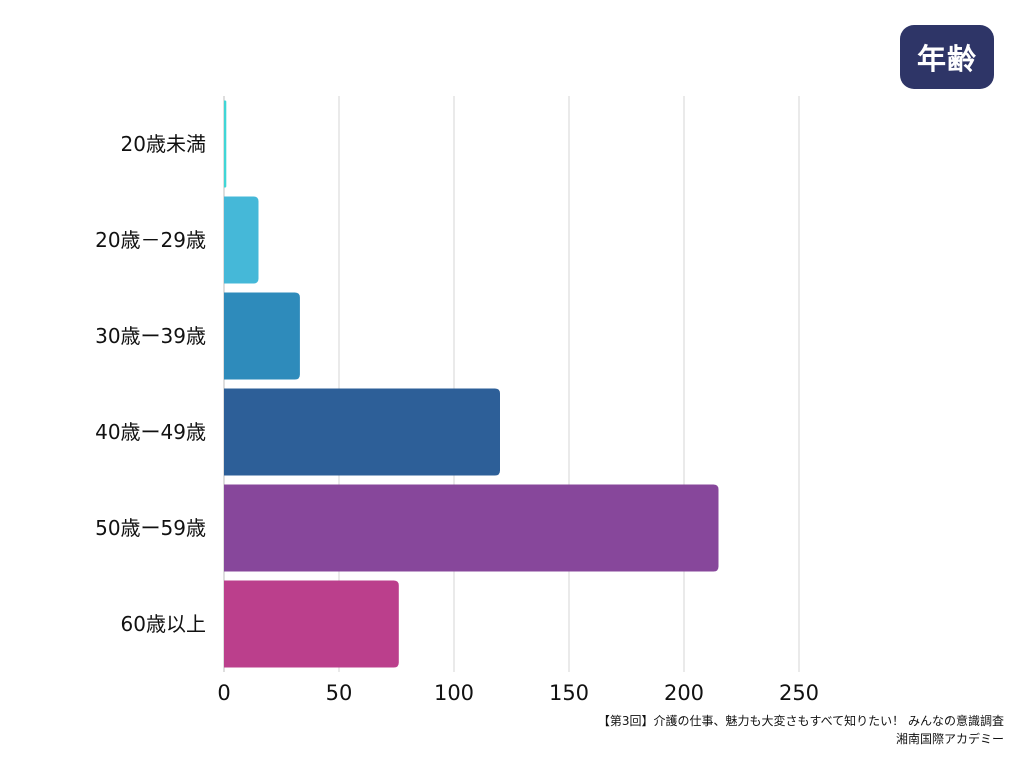 The height and width of the screenshot is (768, 1024). I want to click on x-tick-label: 0, so click(223, 693).